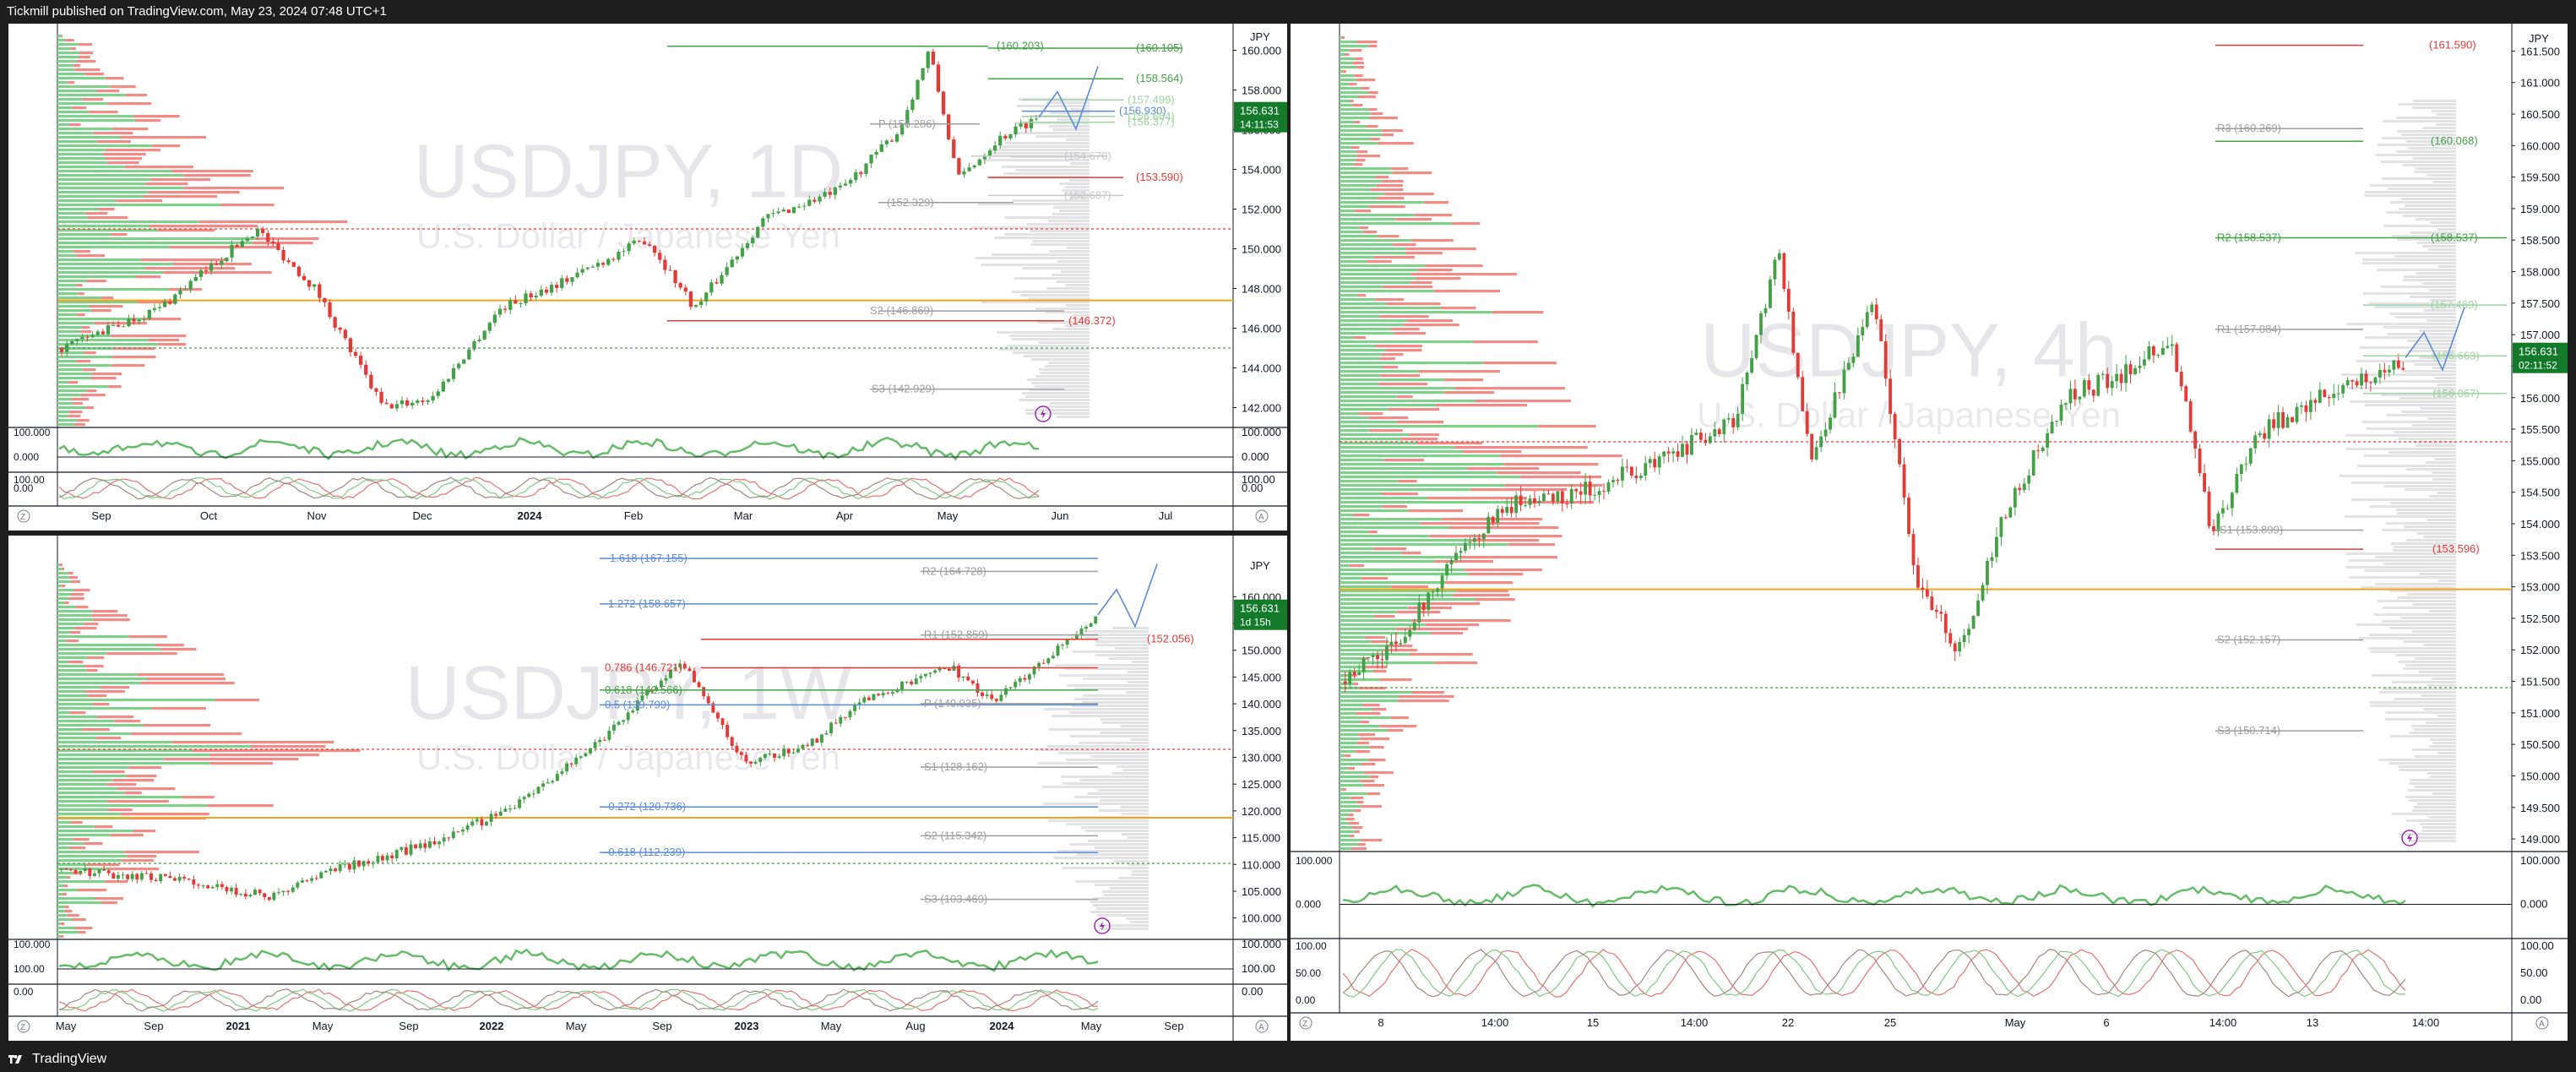 The width and height of the screenshot is (2576, 1072). What do you see at coordinates (2539, 38) in the screenshot?
I see `currency-label: JPY` at bounding box center [2539, 38].